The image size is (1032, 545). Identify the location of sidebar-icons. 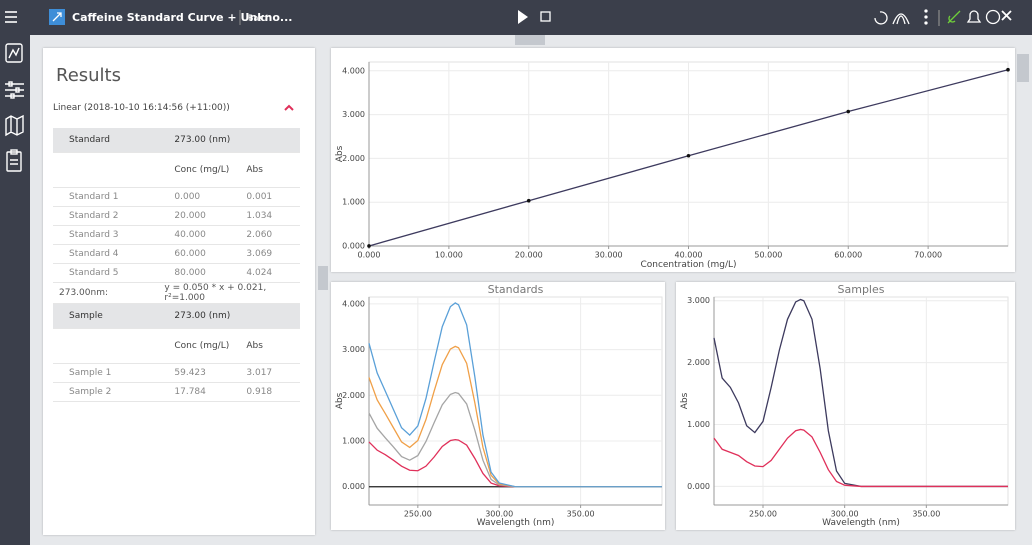
(15, 115).